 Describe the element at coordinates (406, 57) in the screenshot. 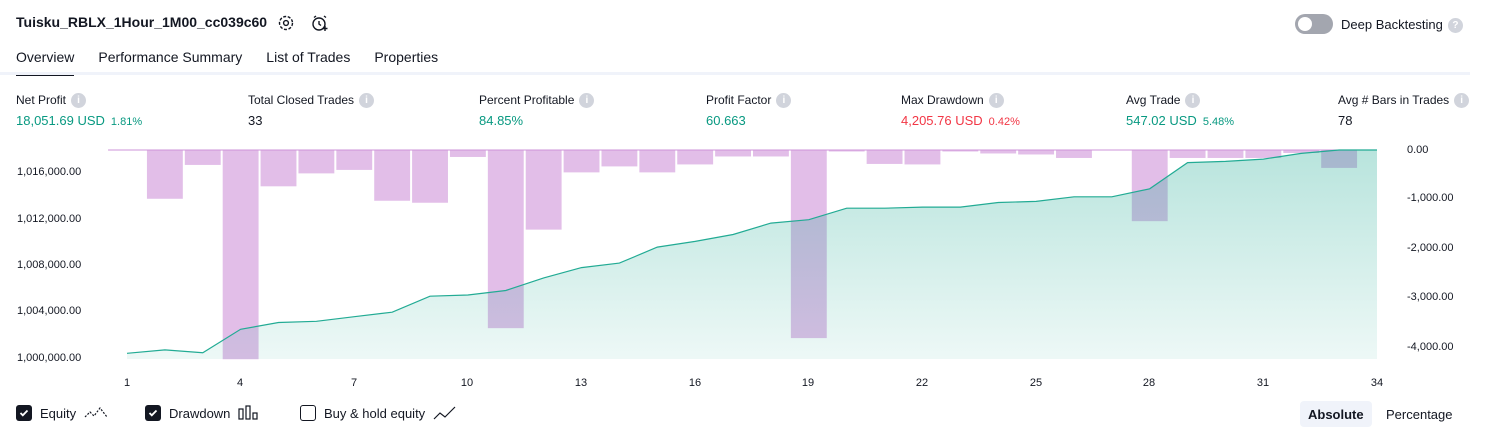

I see `tab-properties: Properties` at that location.